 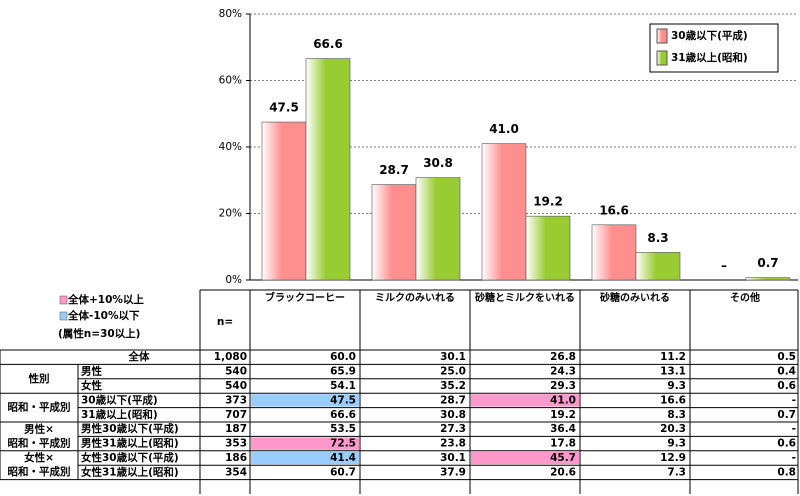 What do you see at coordinates (767, 263) in the screenshot?
I see `data-label: 0.7` at bounding box center [767, 263].